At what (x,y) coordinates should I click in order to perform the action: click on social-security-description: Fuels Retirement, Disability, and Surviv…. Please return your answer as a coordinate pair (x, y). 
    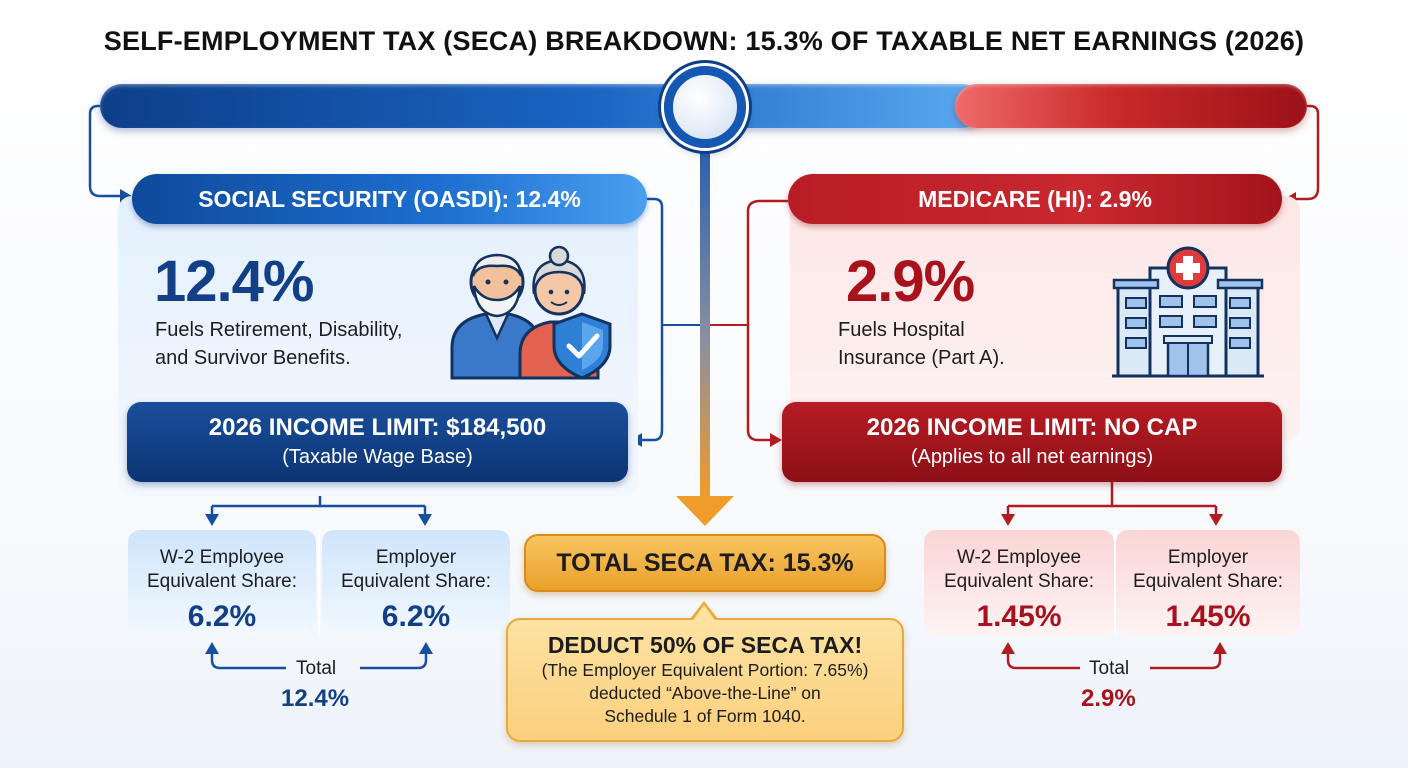
    Looking at the image, I should click on (315, 344).